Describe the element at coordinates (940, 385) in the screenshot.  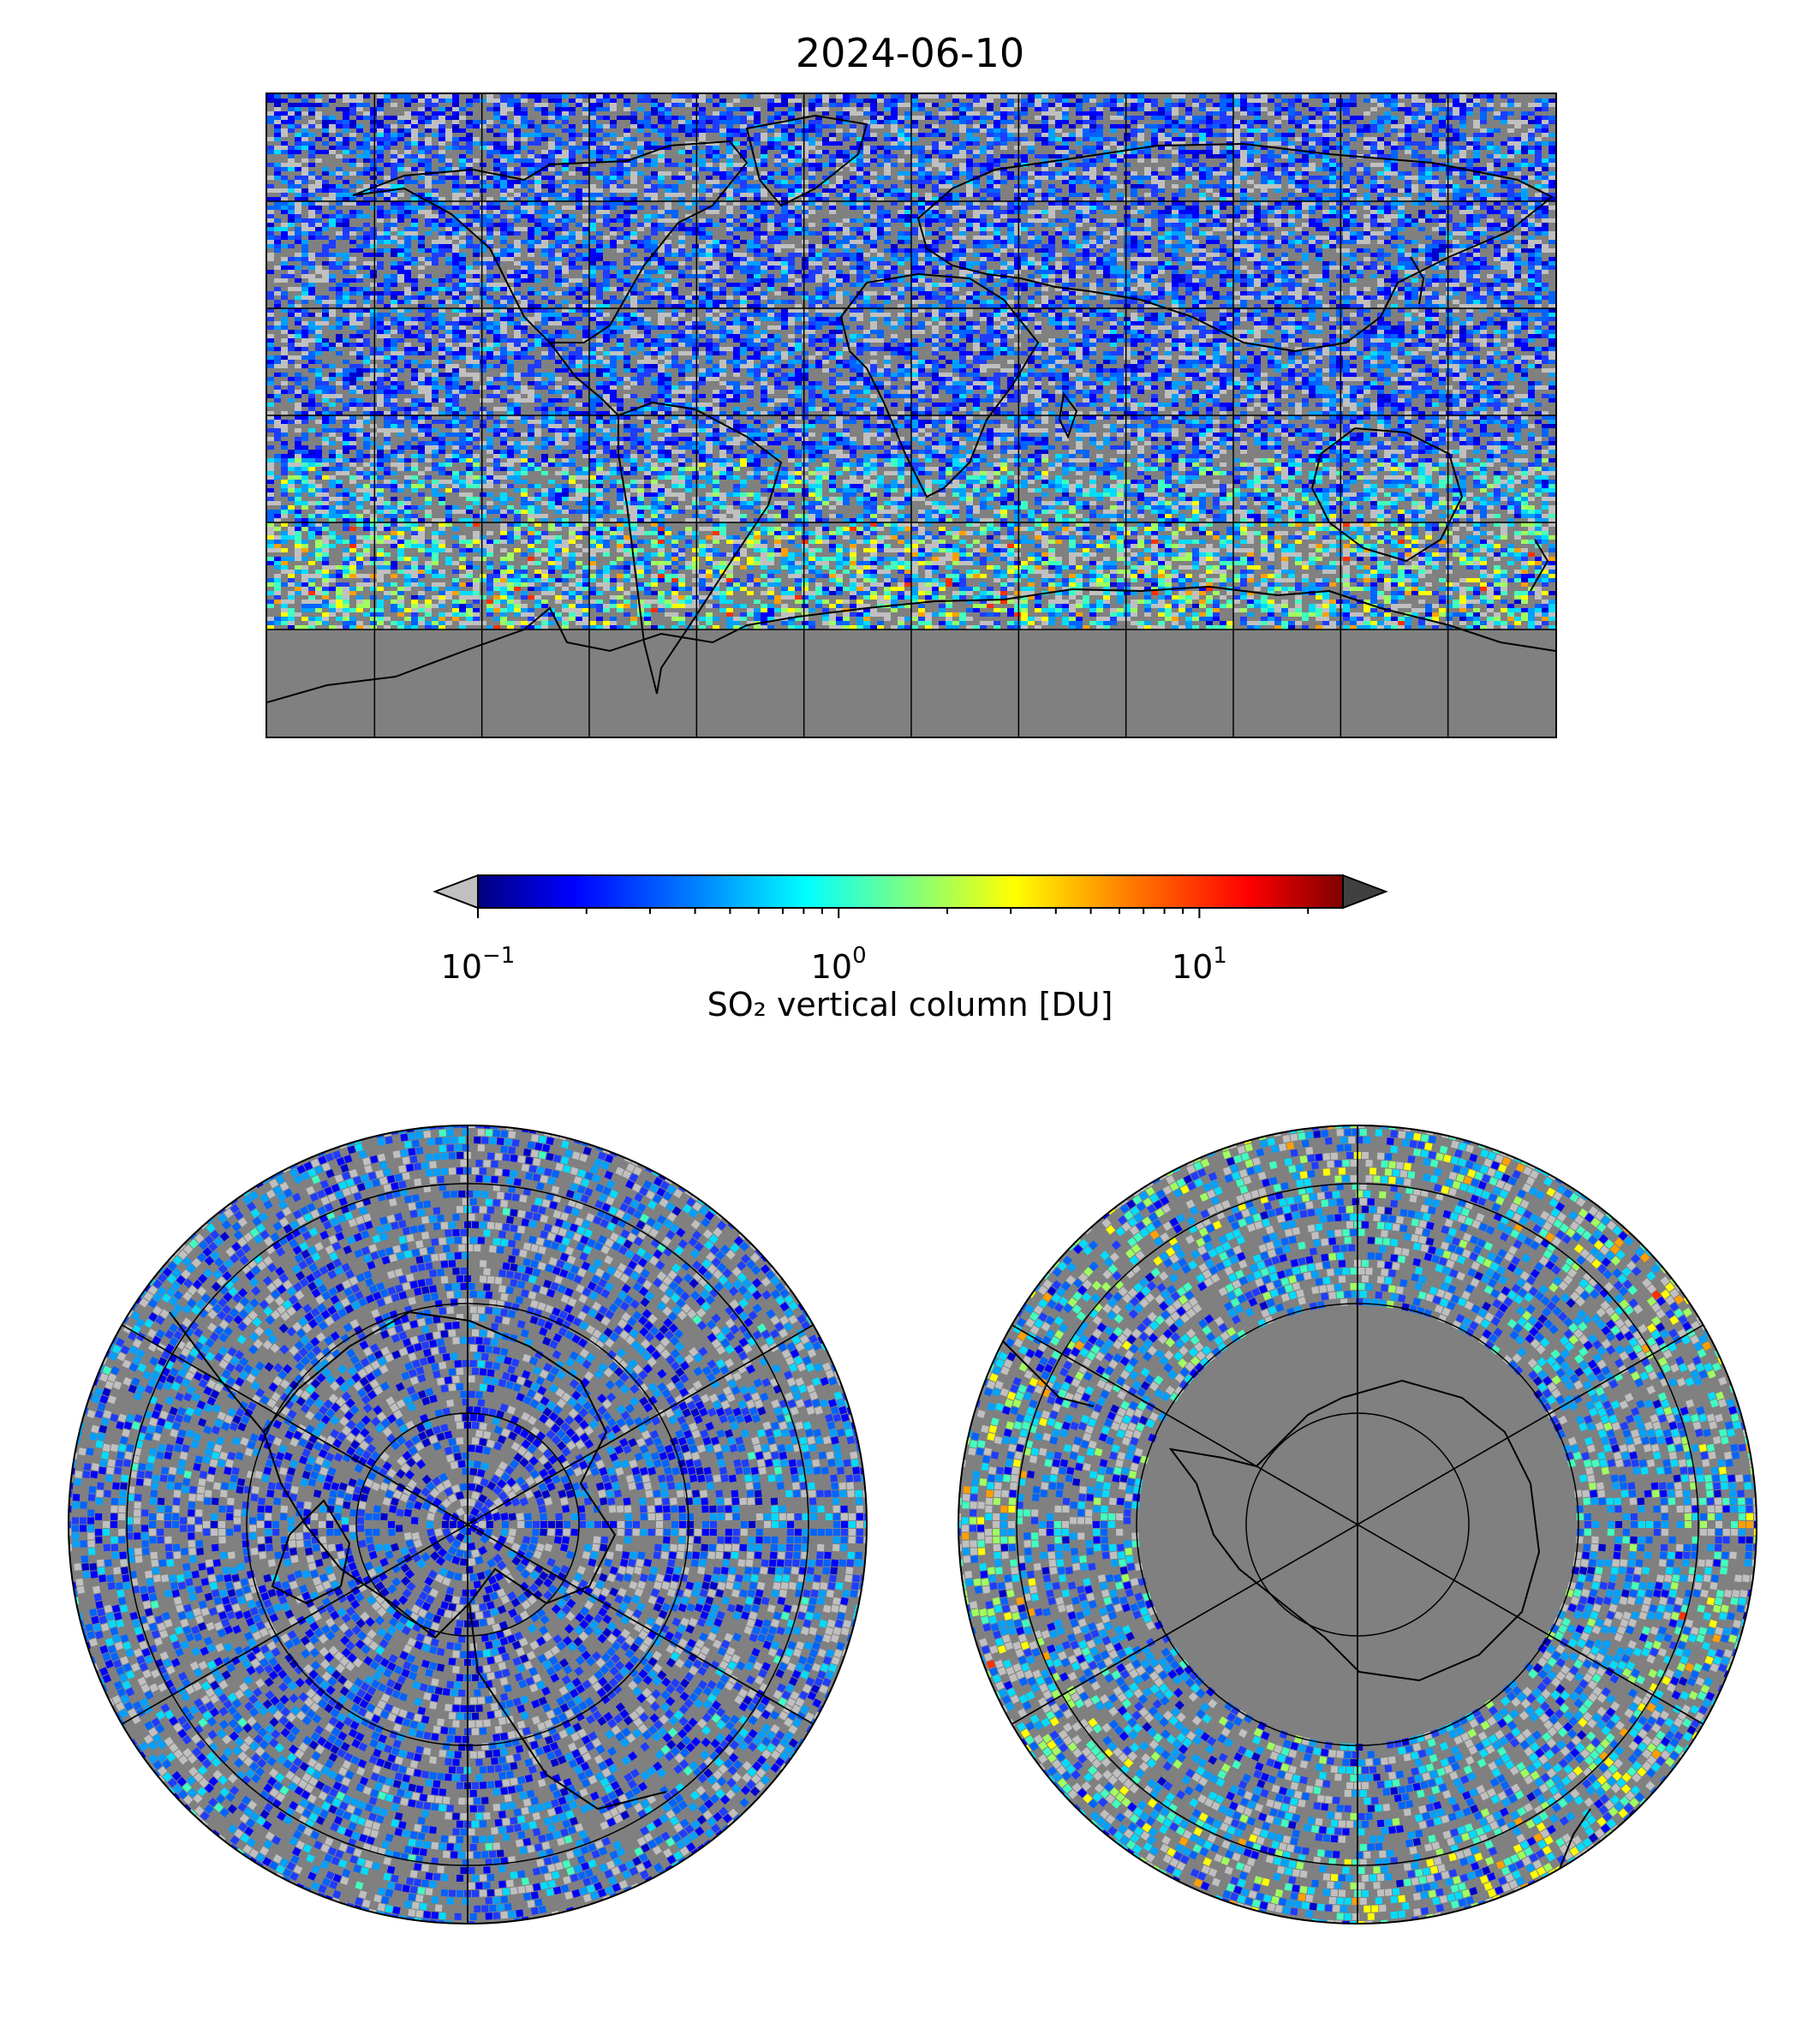
I see `africa-coastline` at that location.